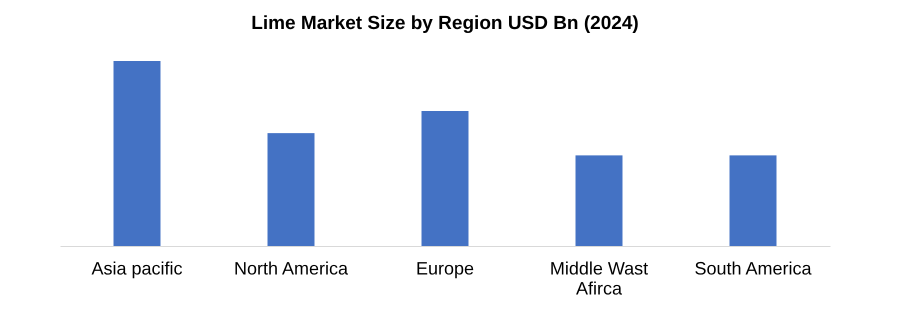  What do you see at coordinates (753, 268) in the screenshot?
I see `x-tick-label: South America` at bounding box center [753, 268].